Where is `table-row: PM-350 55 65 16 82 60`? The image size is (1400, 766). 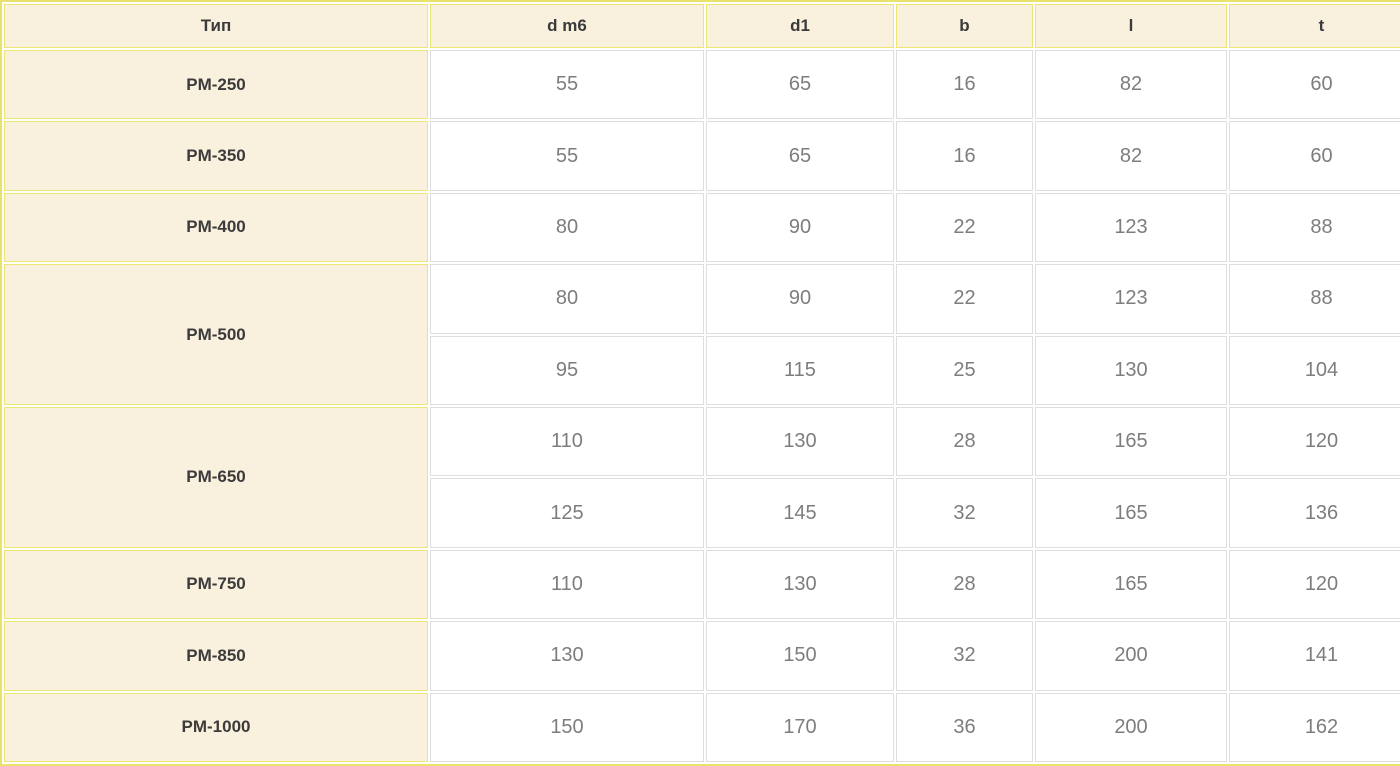
table-row: PM-350 55 65 16 82 60 is located at coordinates (702, 156).